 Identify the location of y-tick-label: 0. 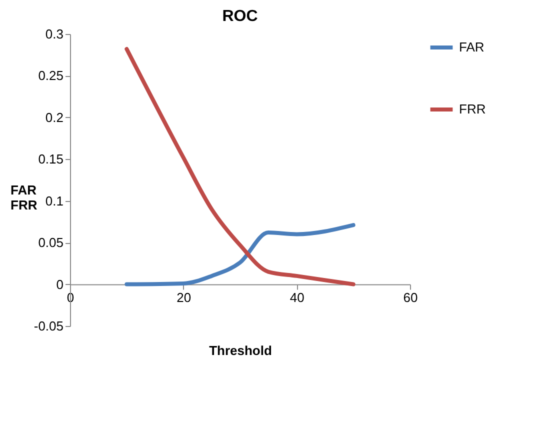
(60, 284).